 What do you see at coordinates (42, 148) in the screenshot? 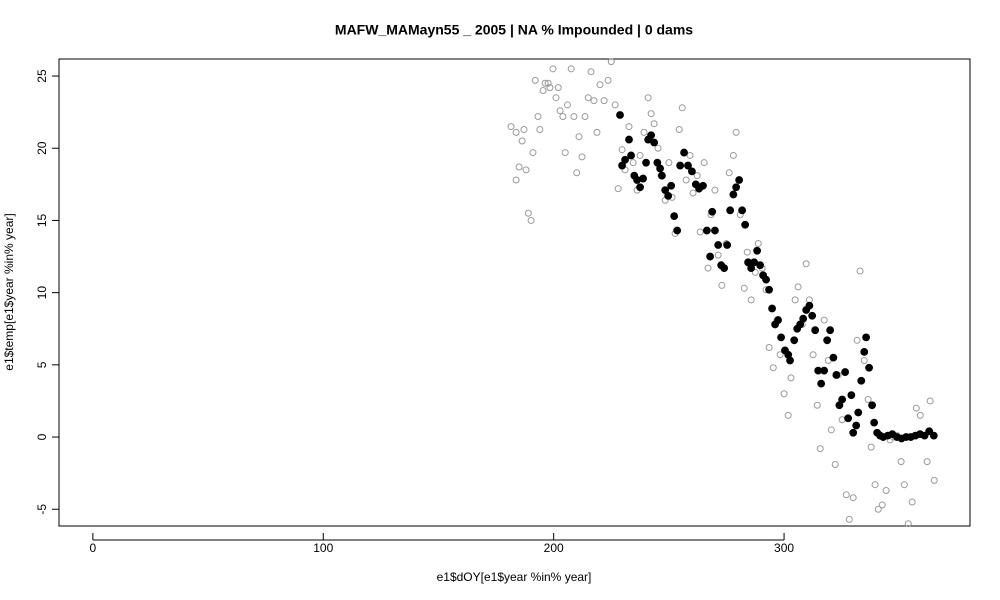
I see `y-tick-label: 20` at bounding box center [42, 148].